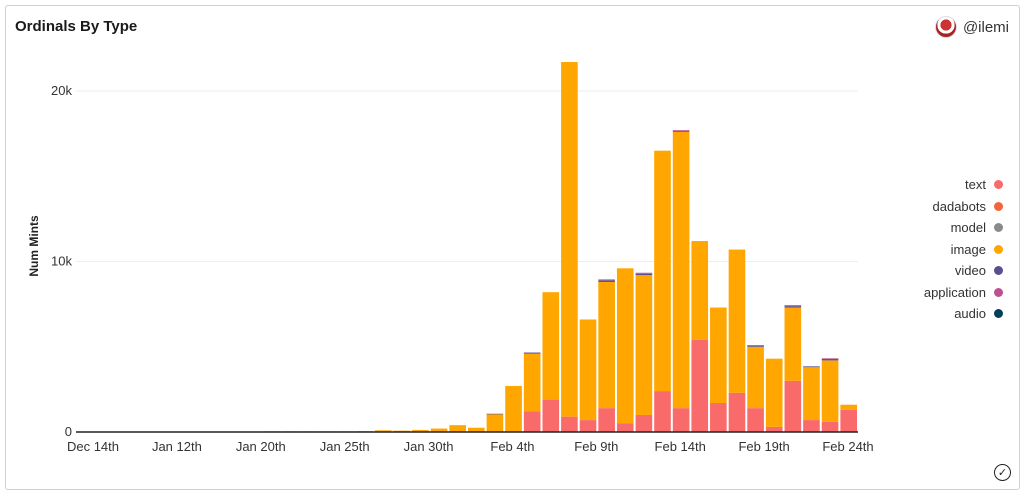 This screenshot has height=497, width=1027. Describe the element at coordinates (261, 446) in the screenshot. I see `x-tick-label: Jan 20th` at that location.